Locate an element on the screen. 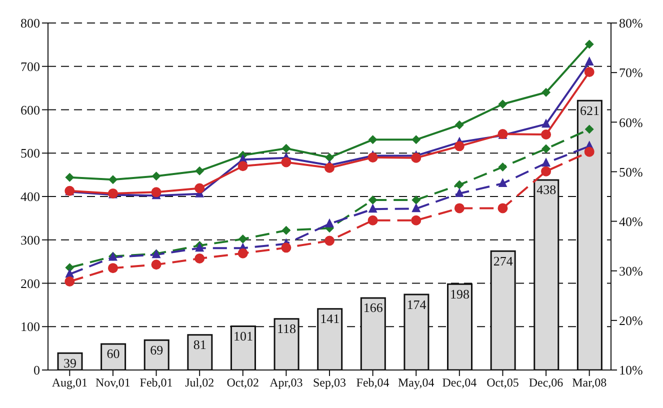  y-tick-label: 400 is located at coordinates (30, 196).